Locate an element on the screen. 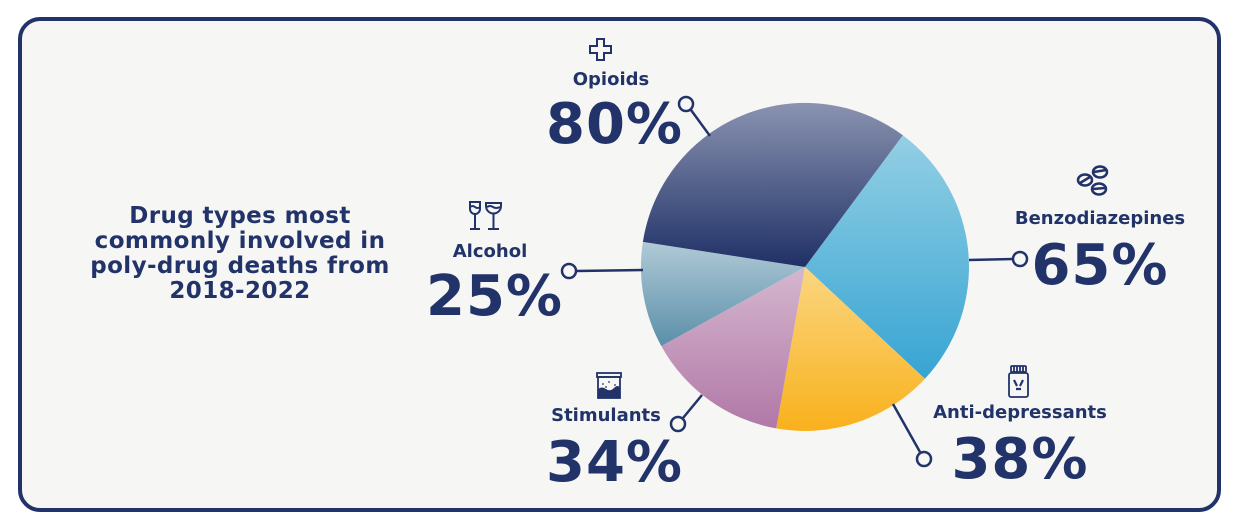  medical-cross-icon is located at coordinates (600, 49).